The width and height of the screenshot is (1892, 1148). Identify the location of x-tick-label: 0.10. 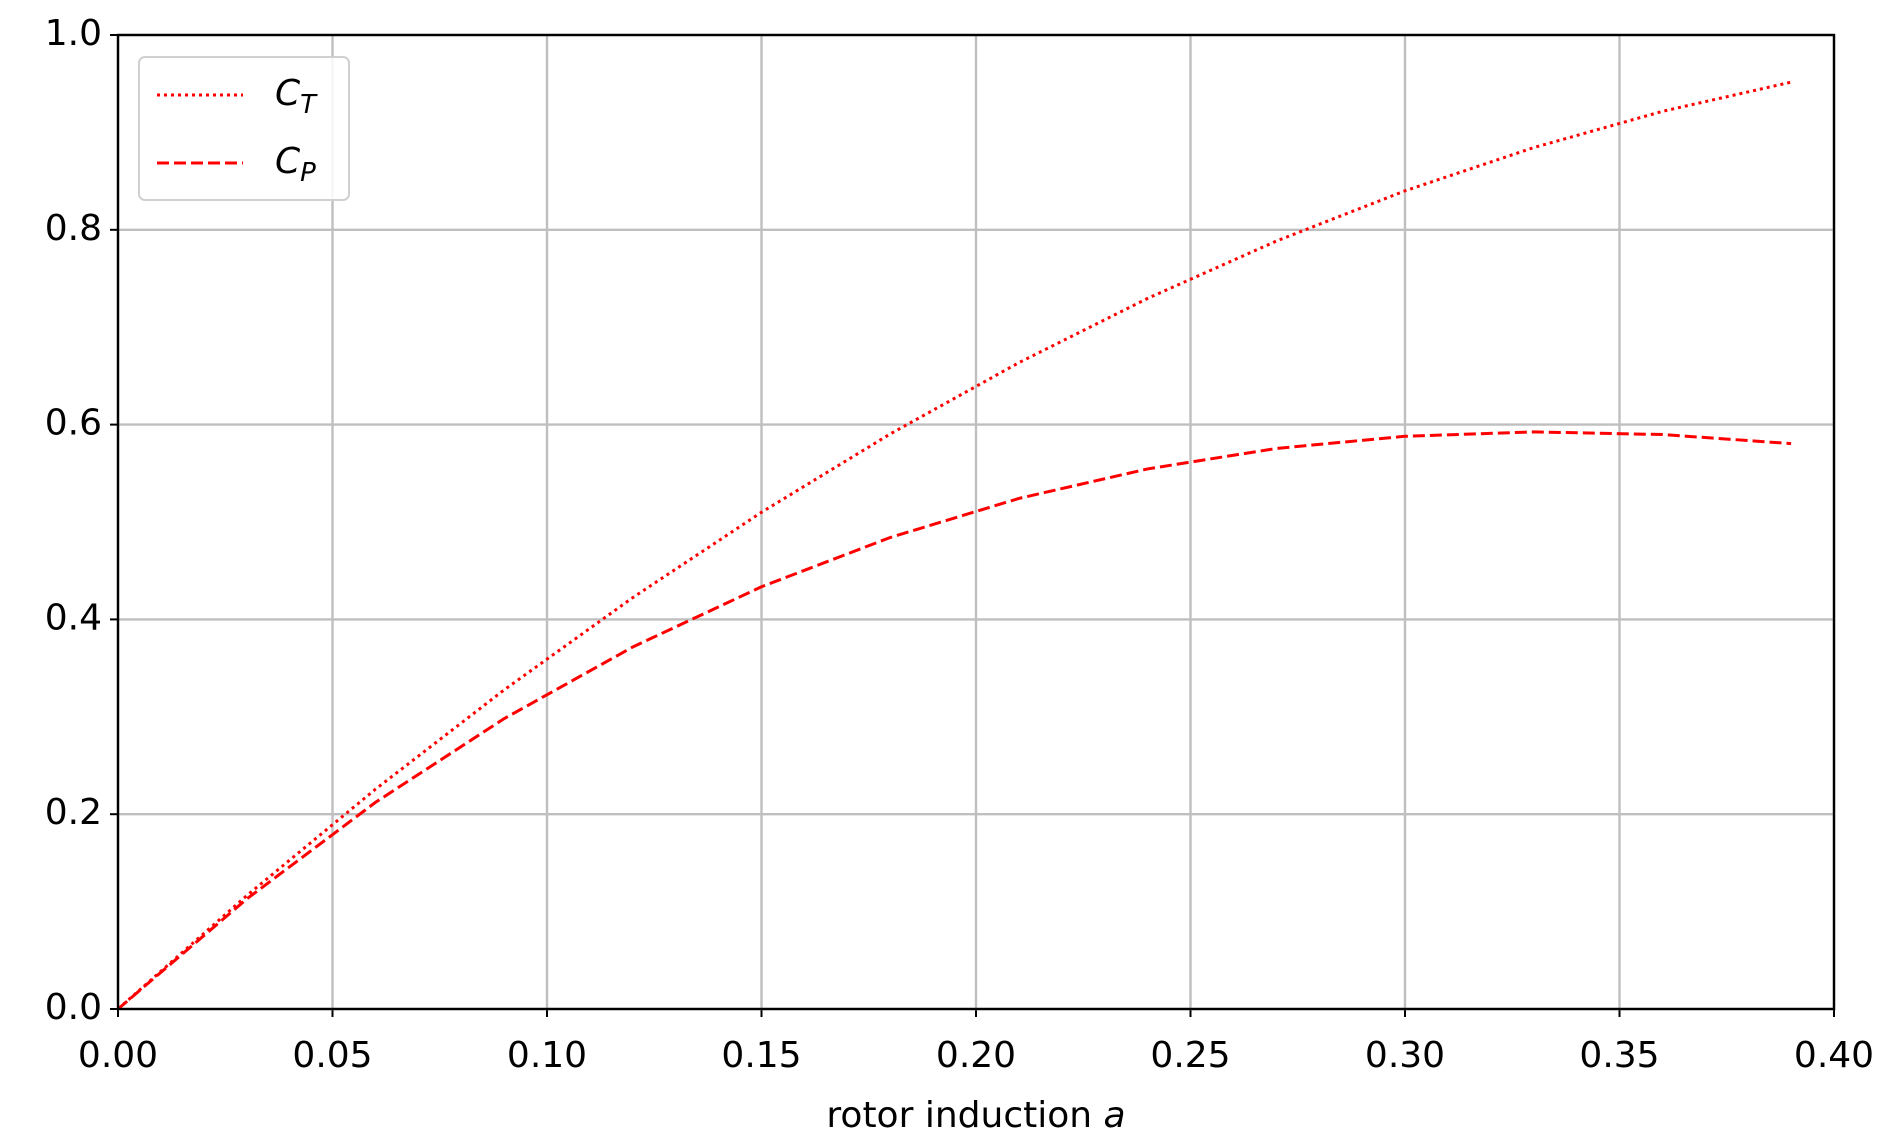
(547, 1055).